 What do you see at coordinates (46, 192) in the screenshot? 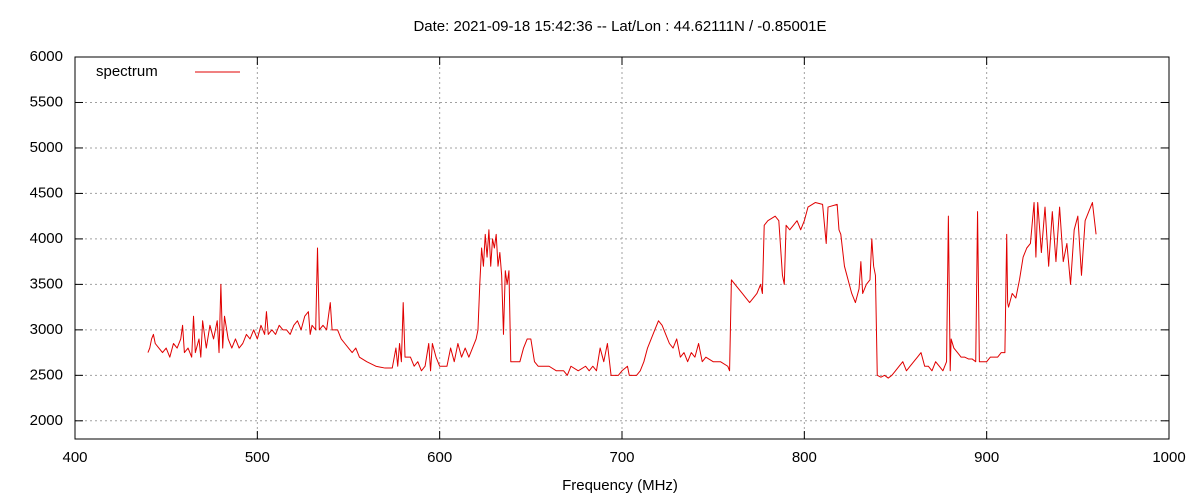
I see `y-tick-label: 4500` at bounding box center [46, 192].